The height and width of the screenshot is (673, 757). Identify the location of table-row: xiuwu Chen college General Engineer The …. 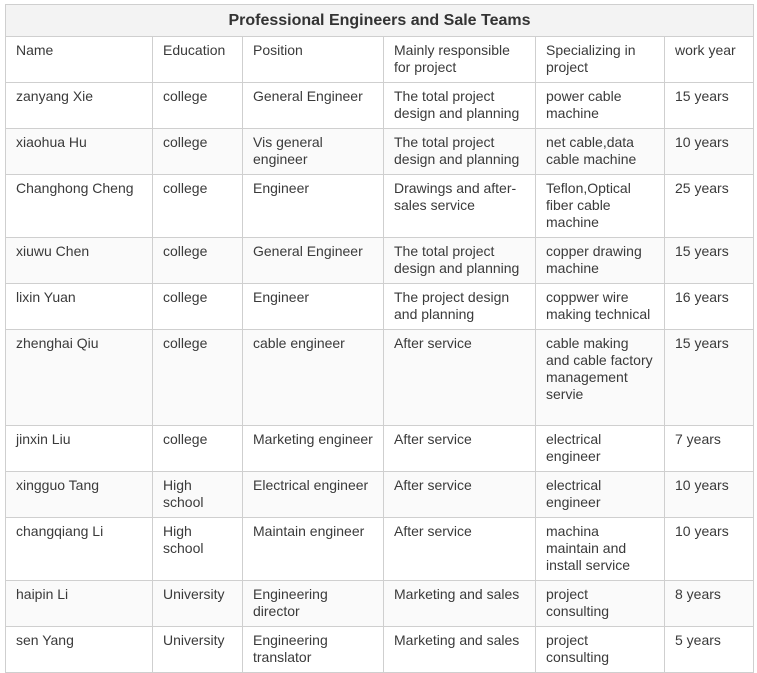
(379, 260).